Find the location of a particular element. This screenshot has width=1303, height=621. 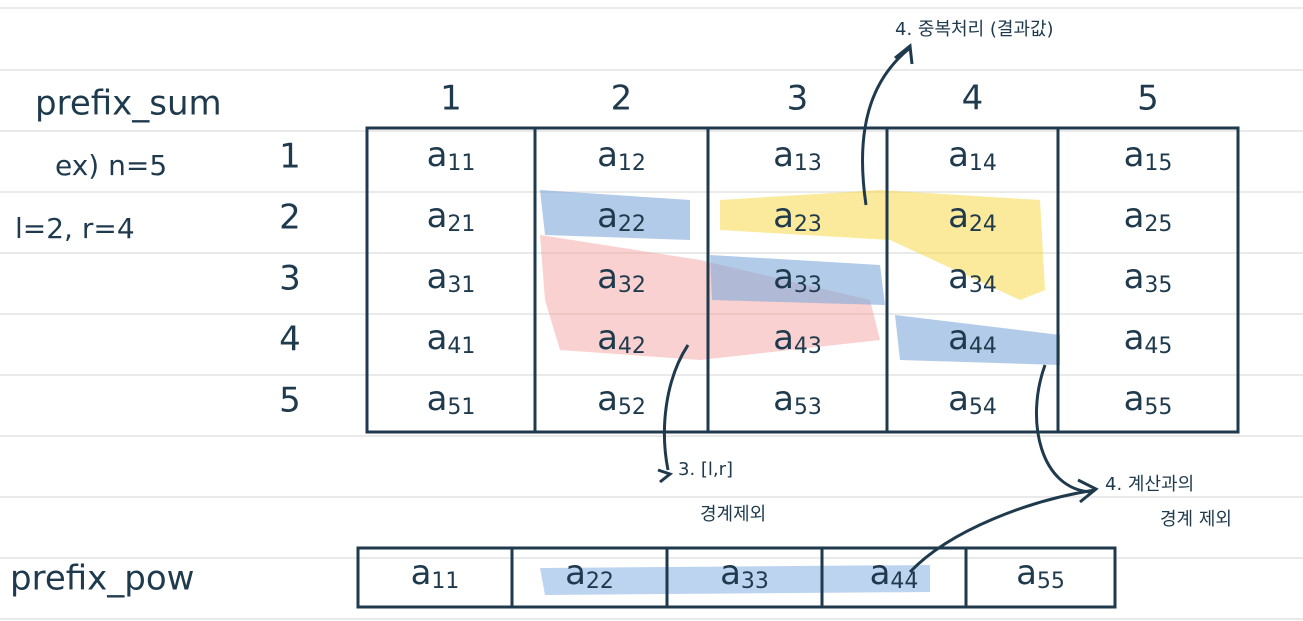

matrix-cell: a22 is located at coordinates (621, 217).